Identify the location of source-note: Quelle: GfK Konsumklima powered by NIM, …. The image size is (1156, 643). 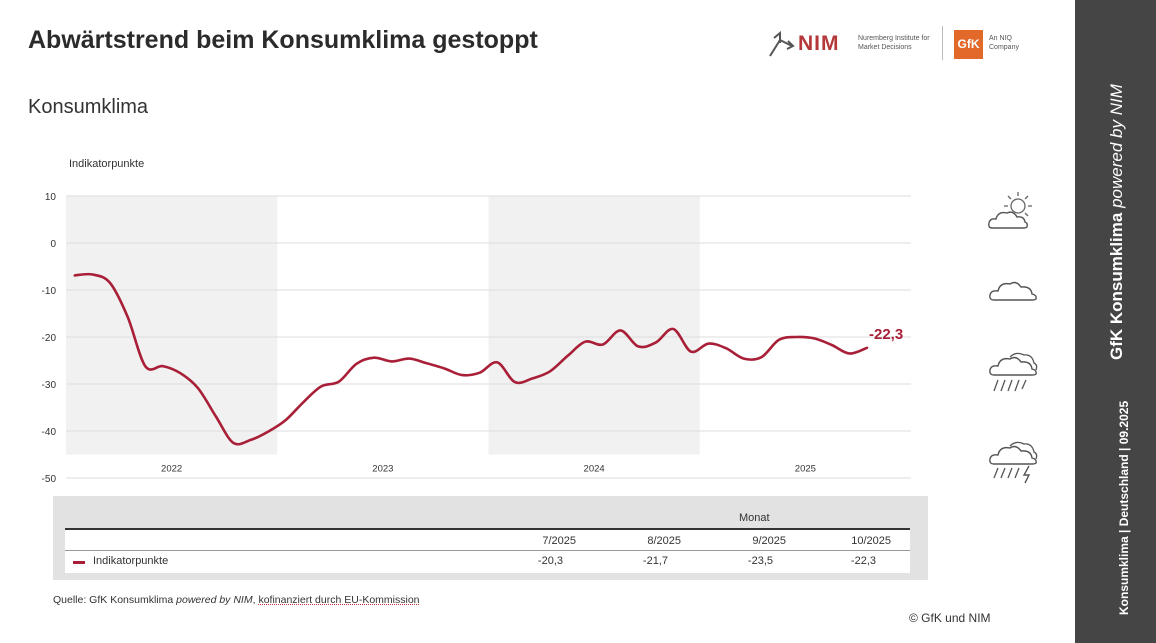
(236, 600).